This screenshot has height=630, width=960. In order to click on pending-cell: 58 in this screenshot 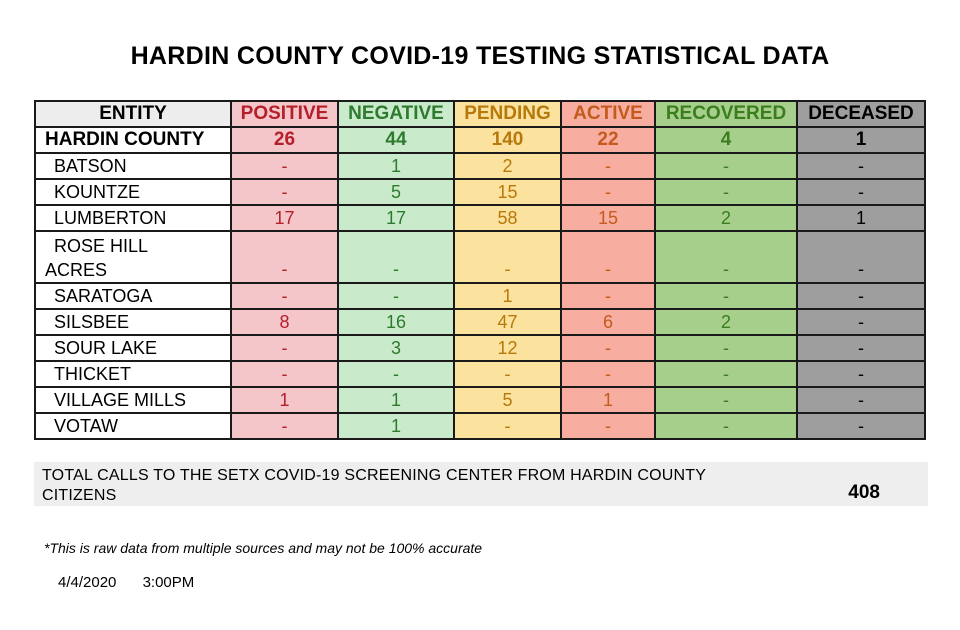, I will do `click(507, 218)`.